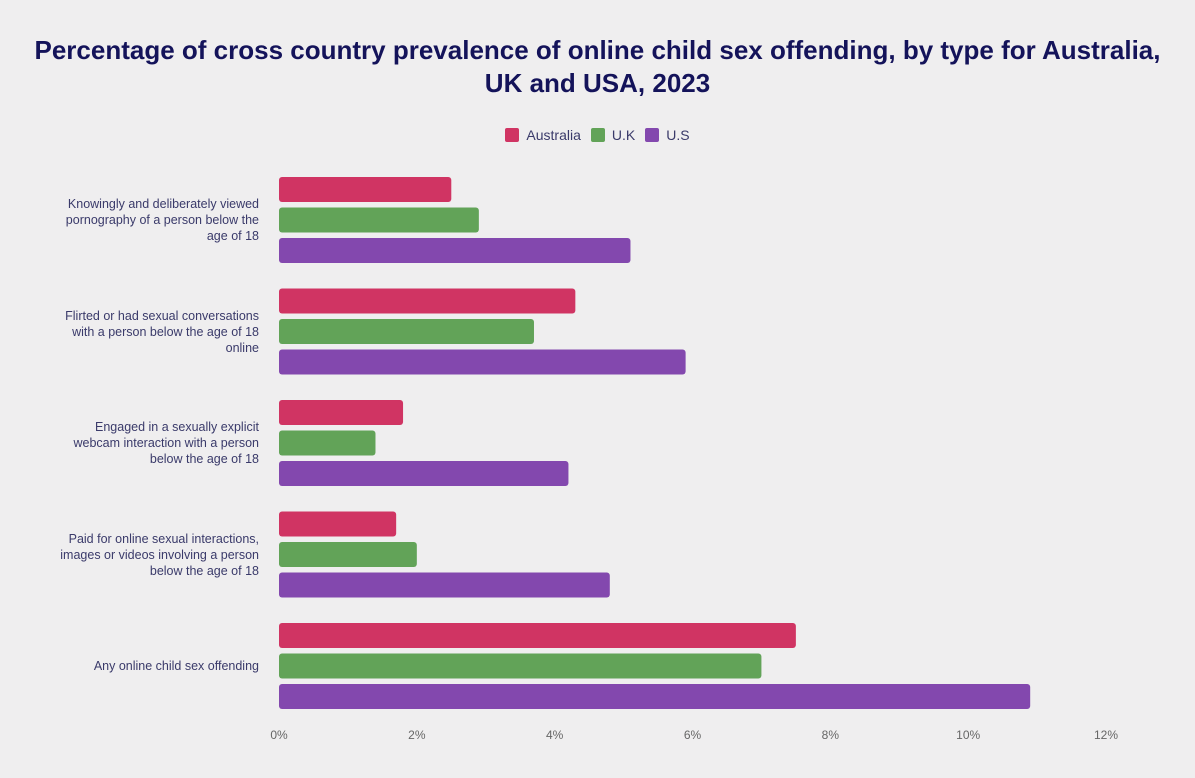 This screenshot has width=1195, height=778. Describe the element at coordinates (417, 735) in the screenshot. I see `x-tick-label: 2%` at that location.